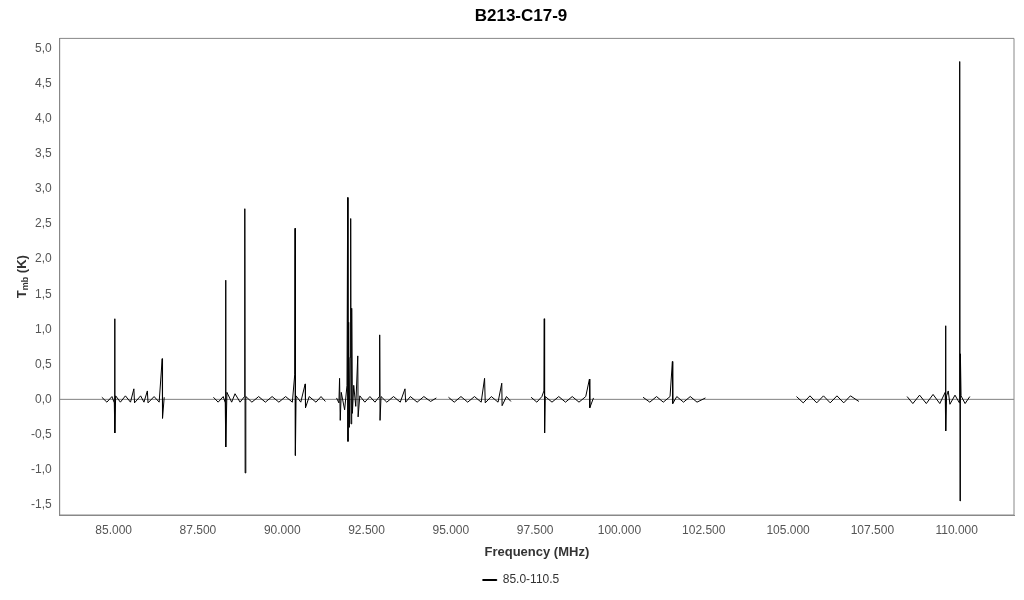  Describe the element at coordinates (43, 153) in the screenshot. I see `y-tick-label: 3,5` at that location.